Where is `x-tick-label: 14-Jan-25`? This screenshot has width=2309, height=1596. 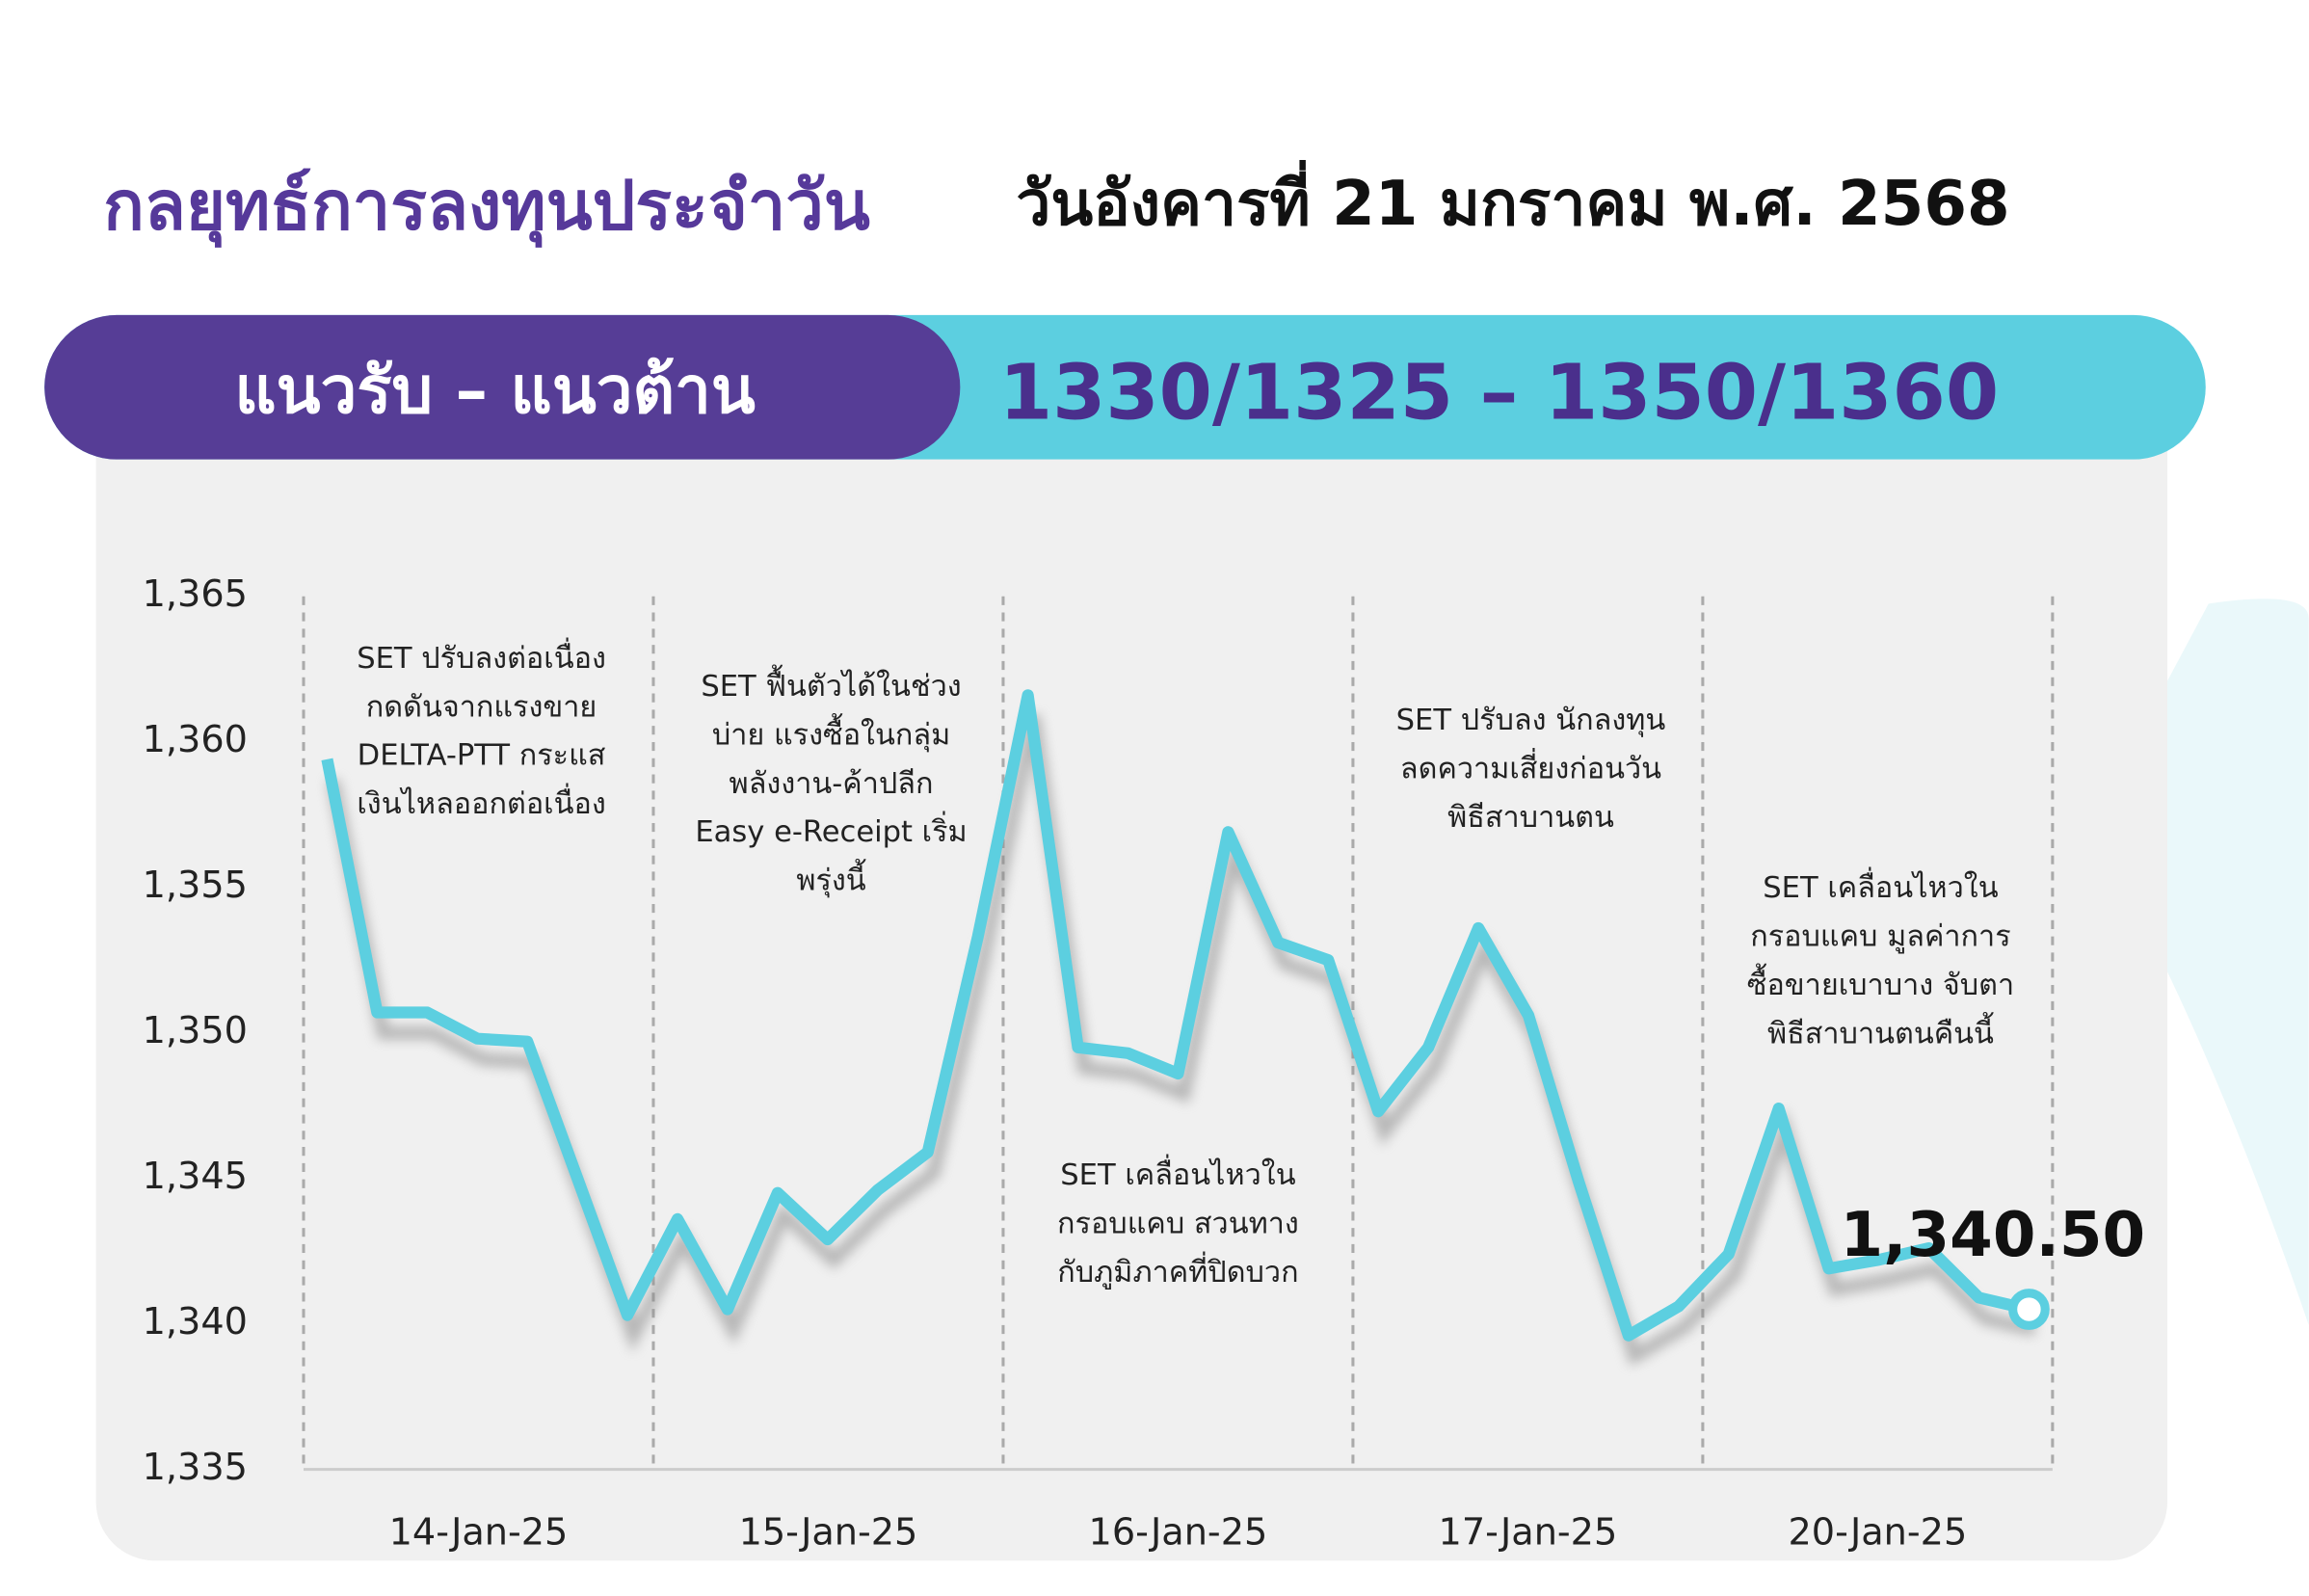
x-tick-label: 14-Jan-25 is located at coordinates (479, 1532).